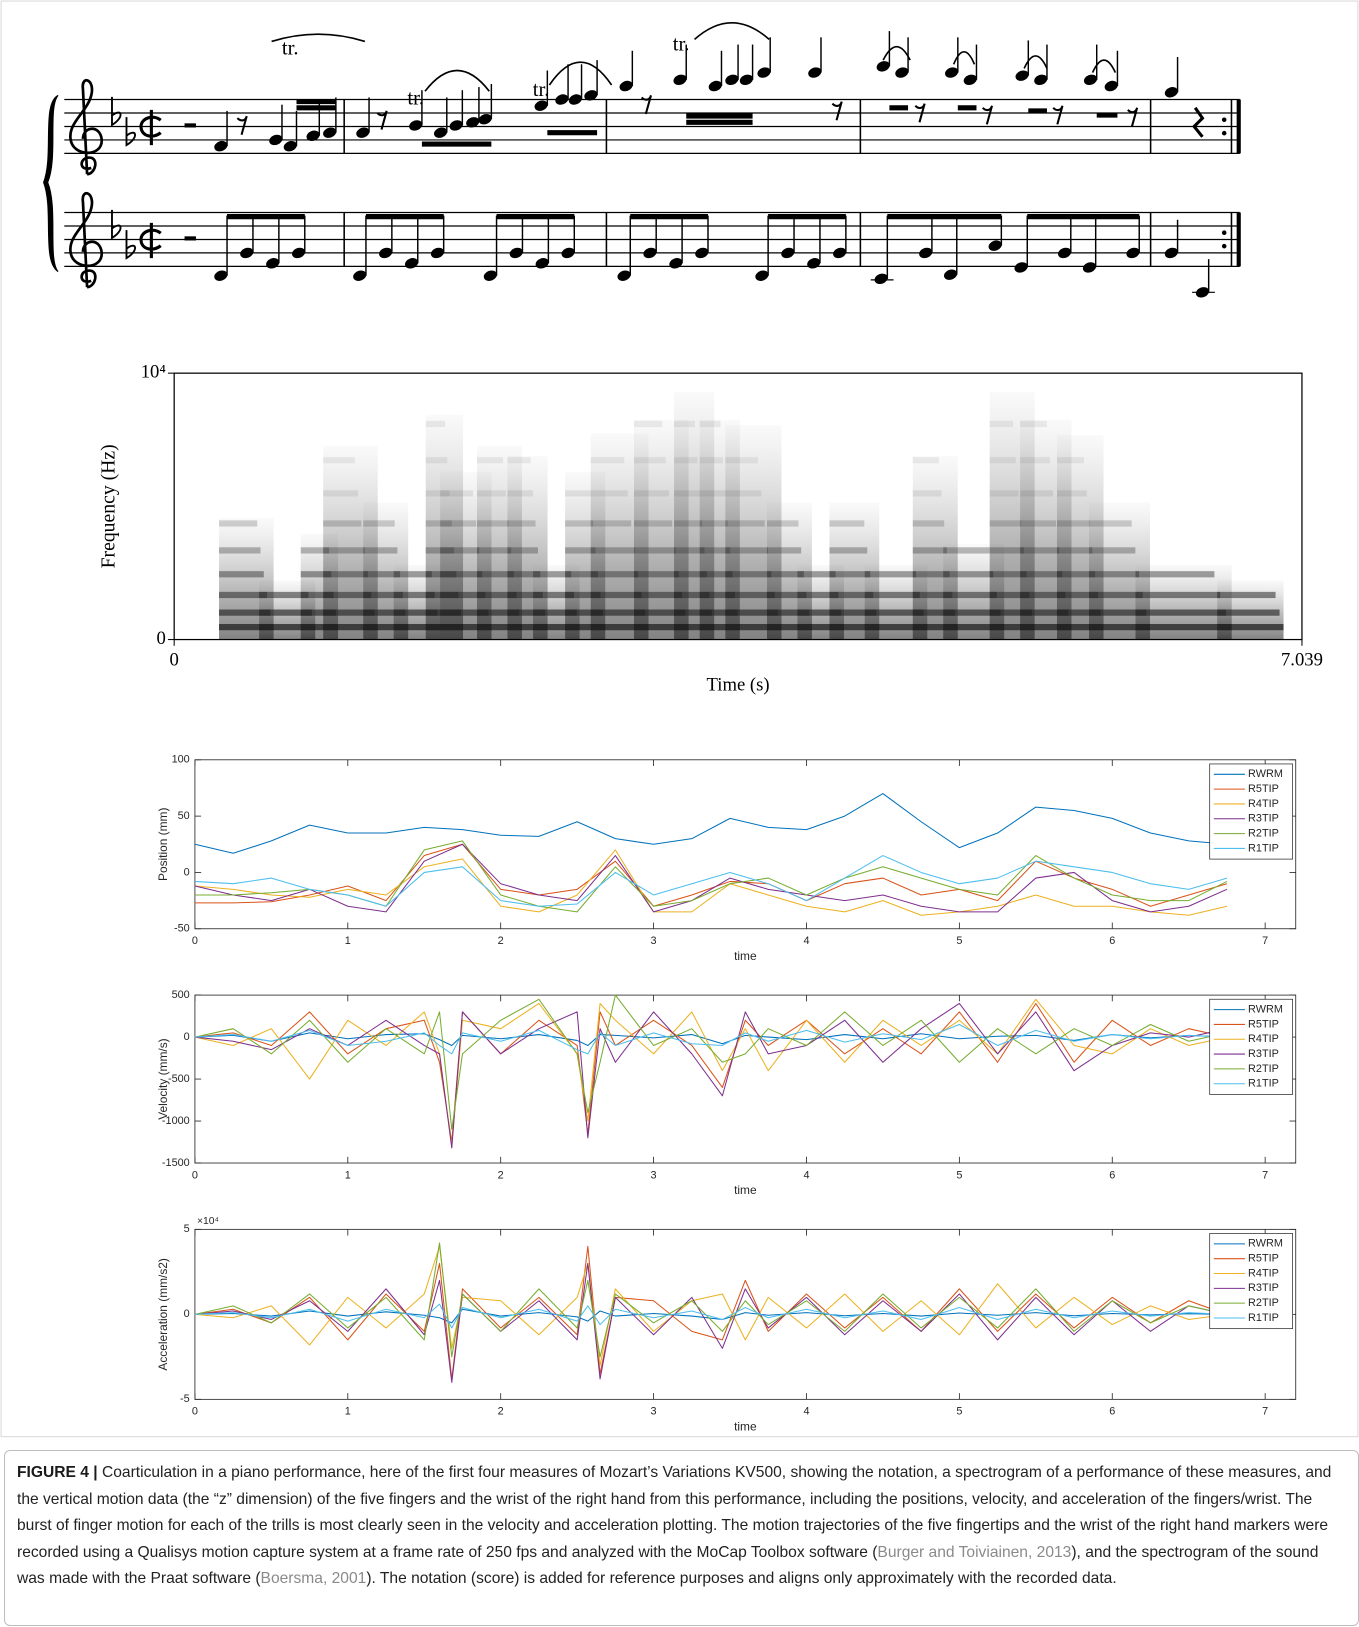 Image resolution: width=1359 pixels, height=1627 pixels. What do you see at coordinates (163, 1078) in the screenshot?
I see `y-axis-label: Velocity (mm/s)` at bounding box center [163, 1078].